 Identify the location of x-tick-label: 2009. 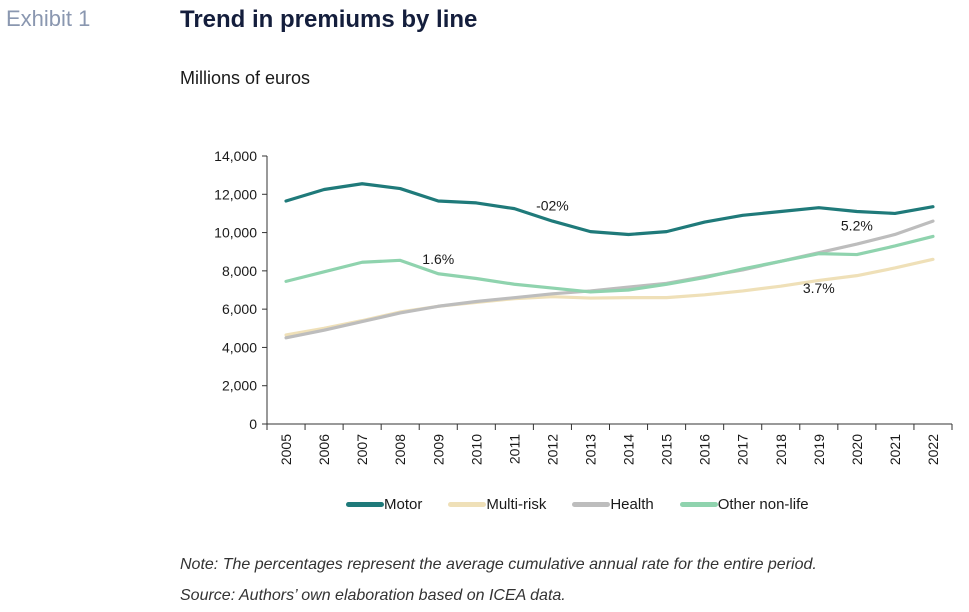
(438, 449).